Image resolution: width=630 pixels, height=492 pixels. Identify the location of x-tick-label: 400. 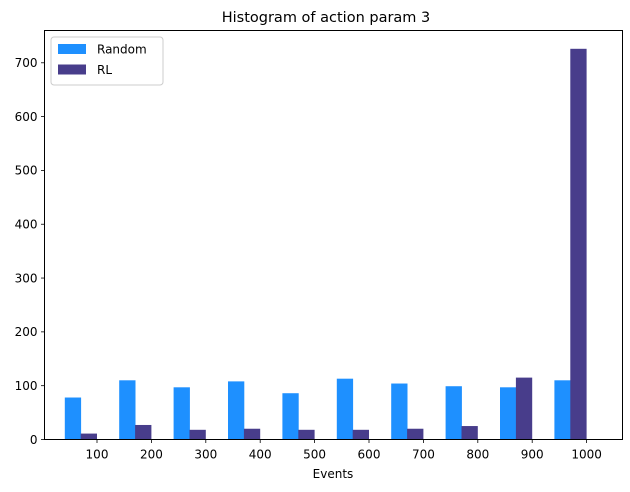
(260, 455).